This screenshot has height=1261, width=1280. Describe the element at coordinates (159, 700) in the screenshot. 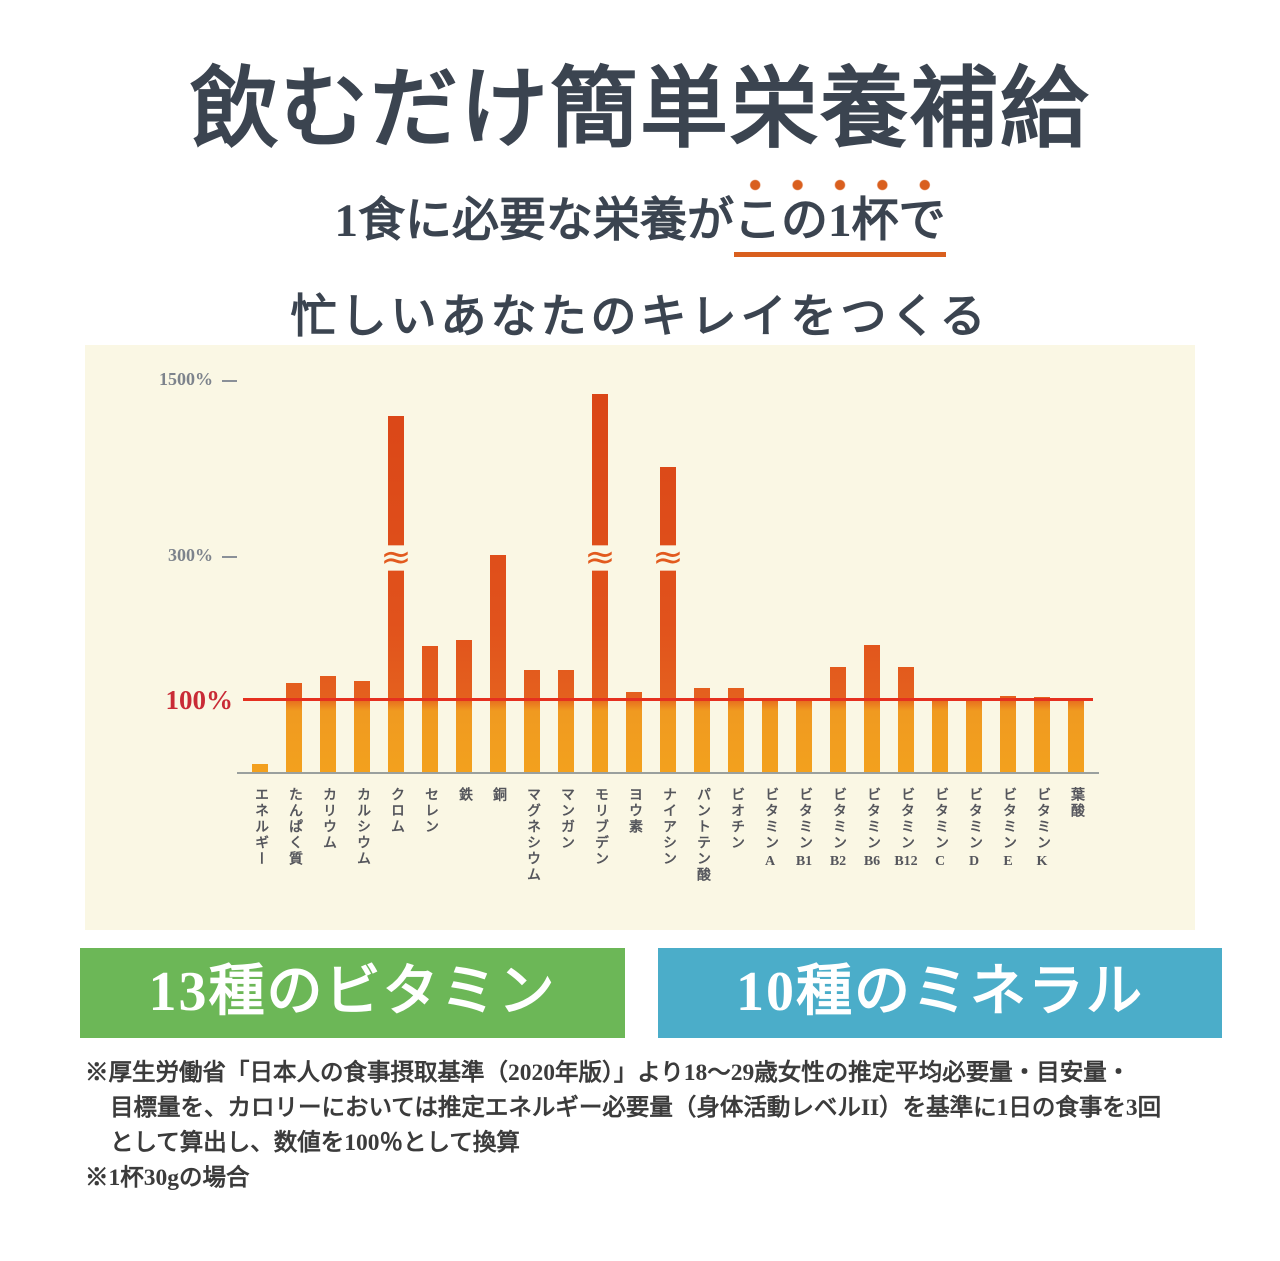

I see `y-tick-100: 100%` at that location.